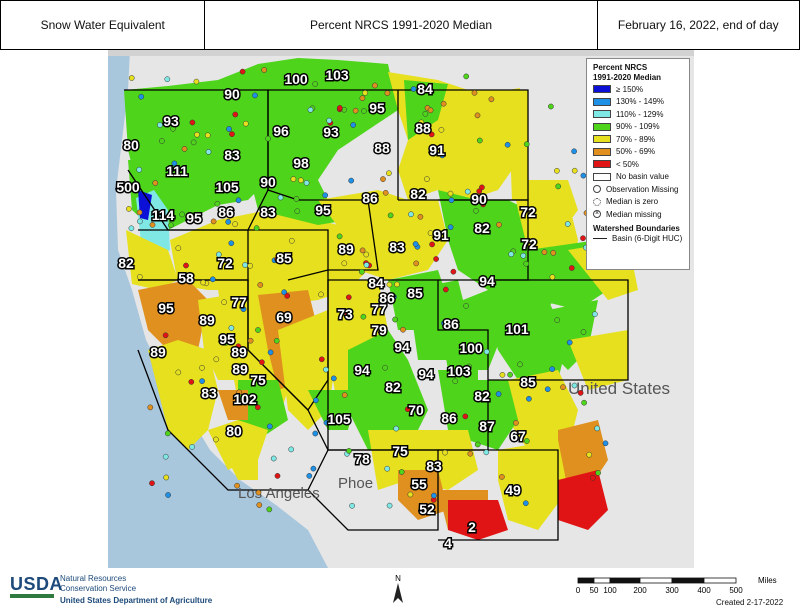 The width and height of the screenshot is (800, 612). I want to click on line-icon, so click(600, 239).